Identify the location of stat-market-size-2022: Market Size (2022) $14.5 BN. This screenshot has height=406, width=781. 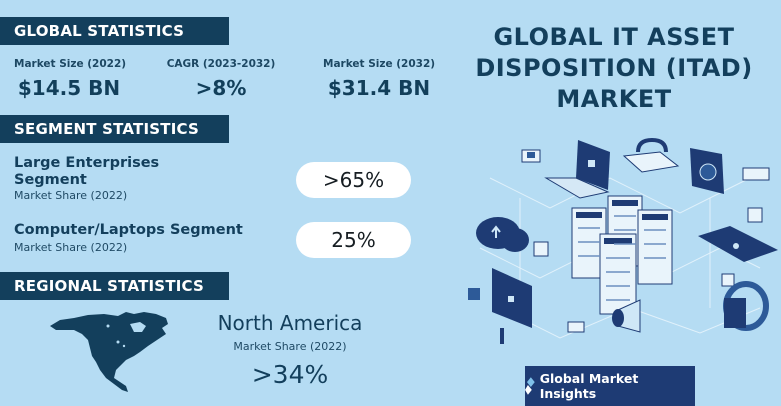
(70, 79).